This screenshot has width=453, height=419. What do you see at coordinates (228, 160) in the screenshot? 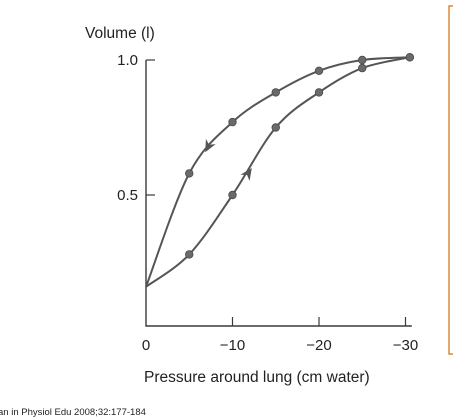
I see `direction-arrows` at bounding box center [228, 160].